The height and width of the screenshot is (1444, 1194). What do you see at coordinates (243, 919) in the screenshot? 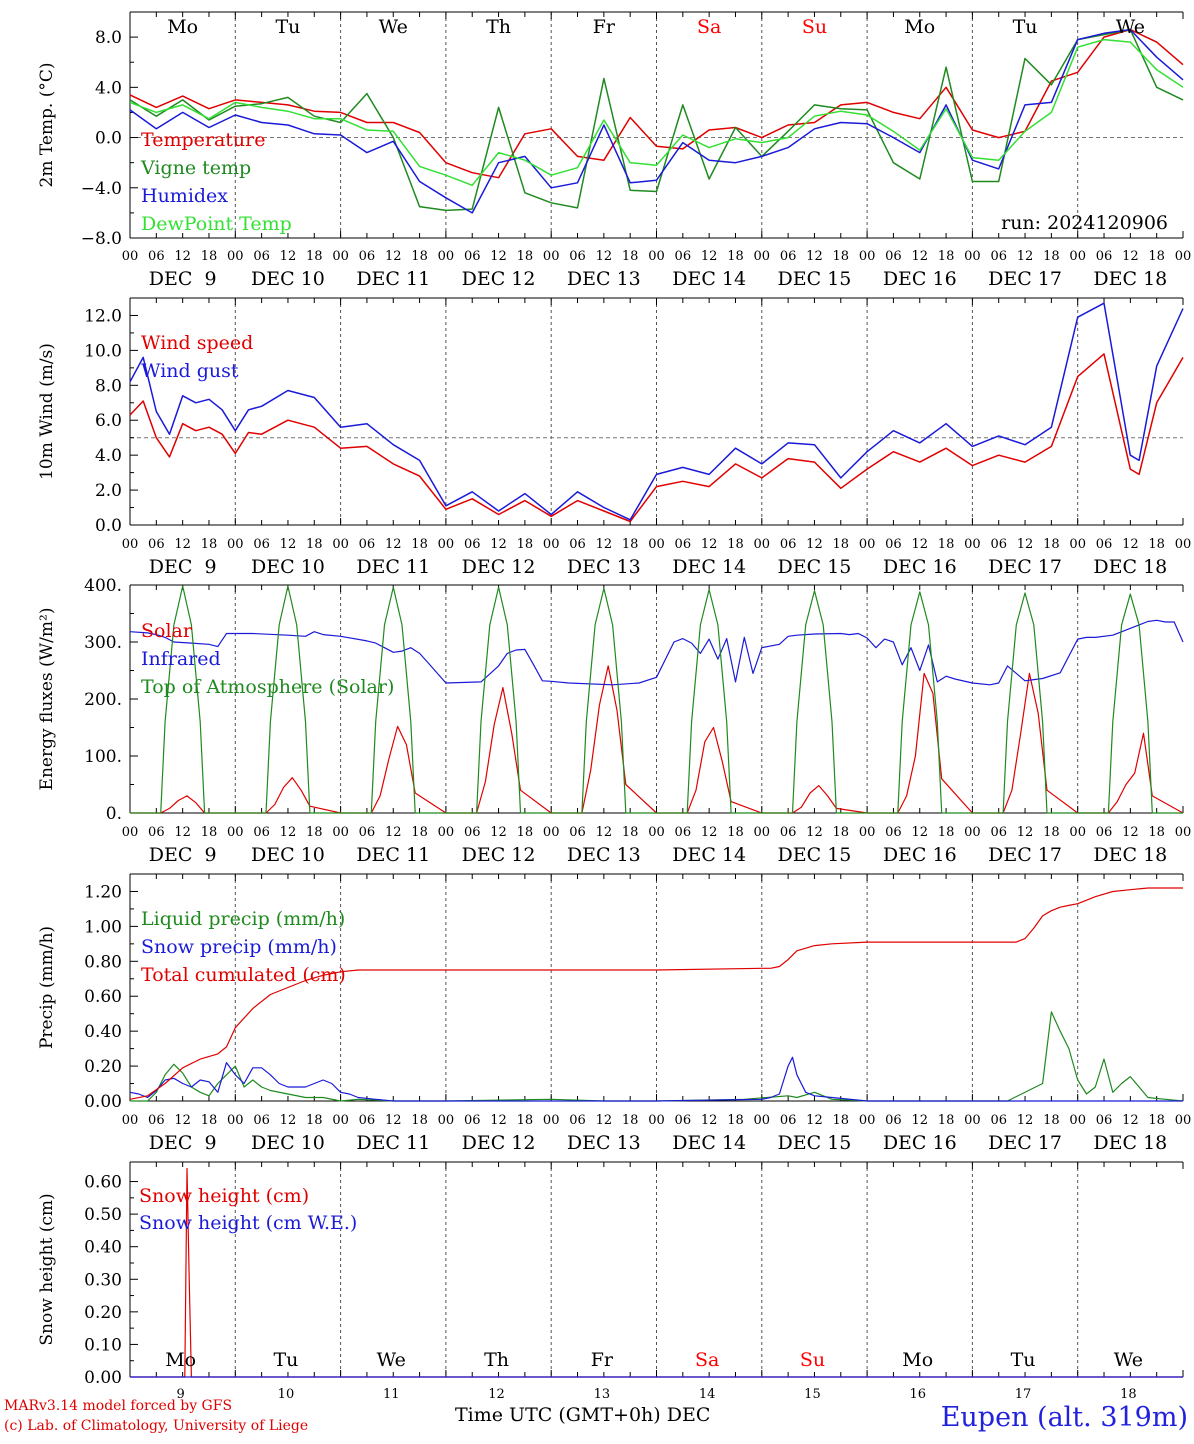
I see `legend-entry: Liquid precip (mm/h)` at bounding box center [243, 919].